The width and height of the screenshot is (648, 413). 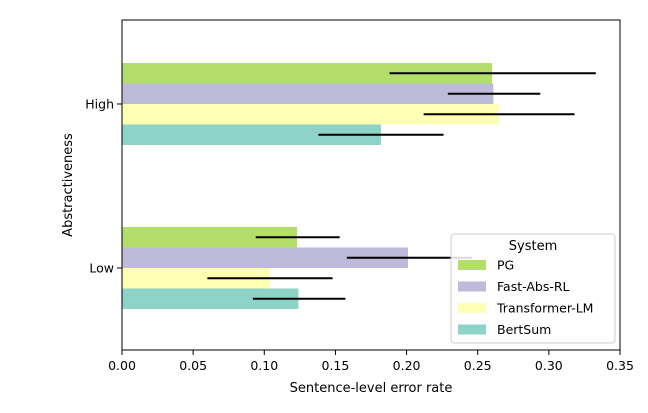 I want to click on bar-pg-high, so click(x=307, y=73).